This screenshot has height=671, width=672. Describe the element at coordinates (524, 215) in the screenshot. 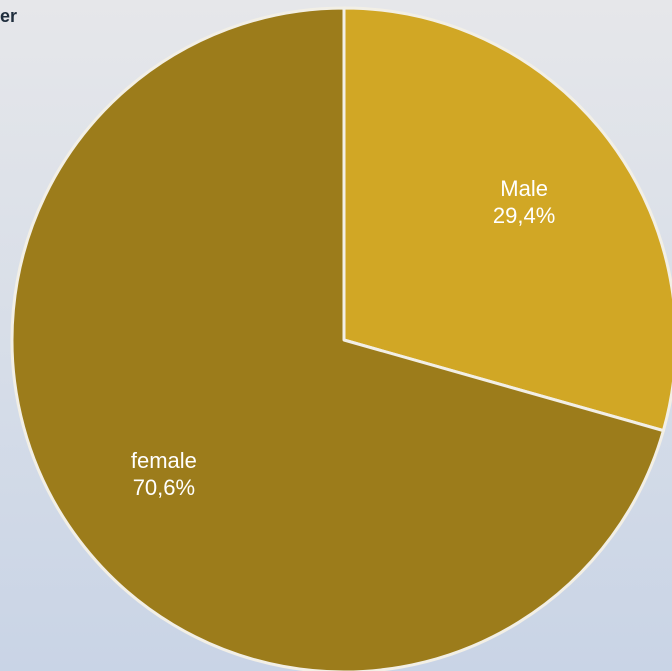

I see `slice-value-male: 29,4%` at that location.